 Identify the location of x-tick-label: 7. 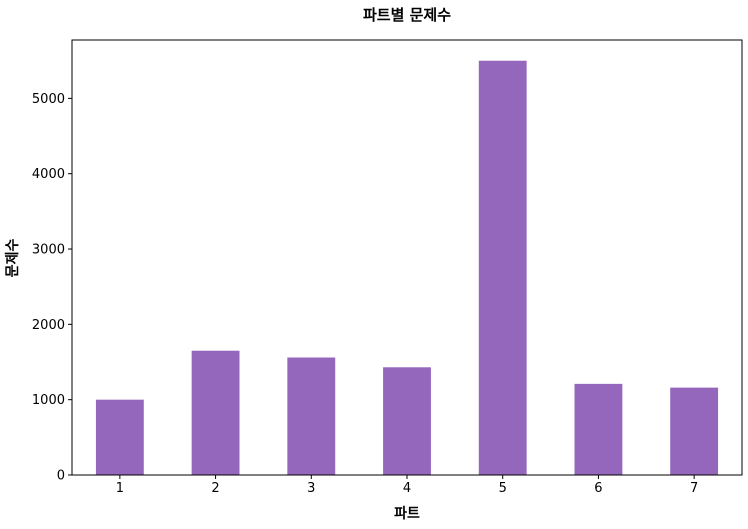
(694, 488).